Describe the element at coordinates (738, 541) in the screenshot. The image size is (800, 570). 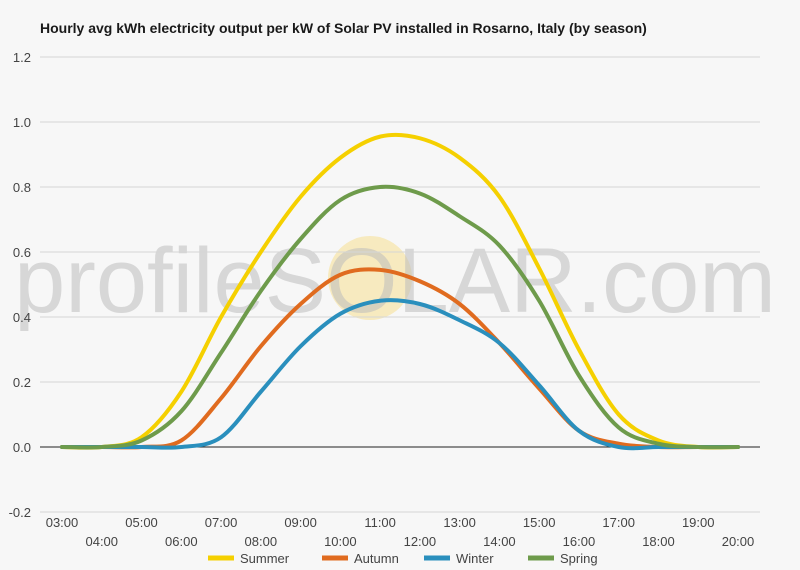
I see `x-tick-label: 20:00` at that location.